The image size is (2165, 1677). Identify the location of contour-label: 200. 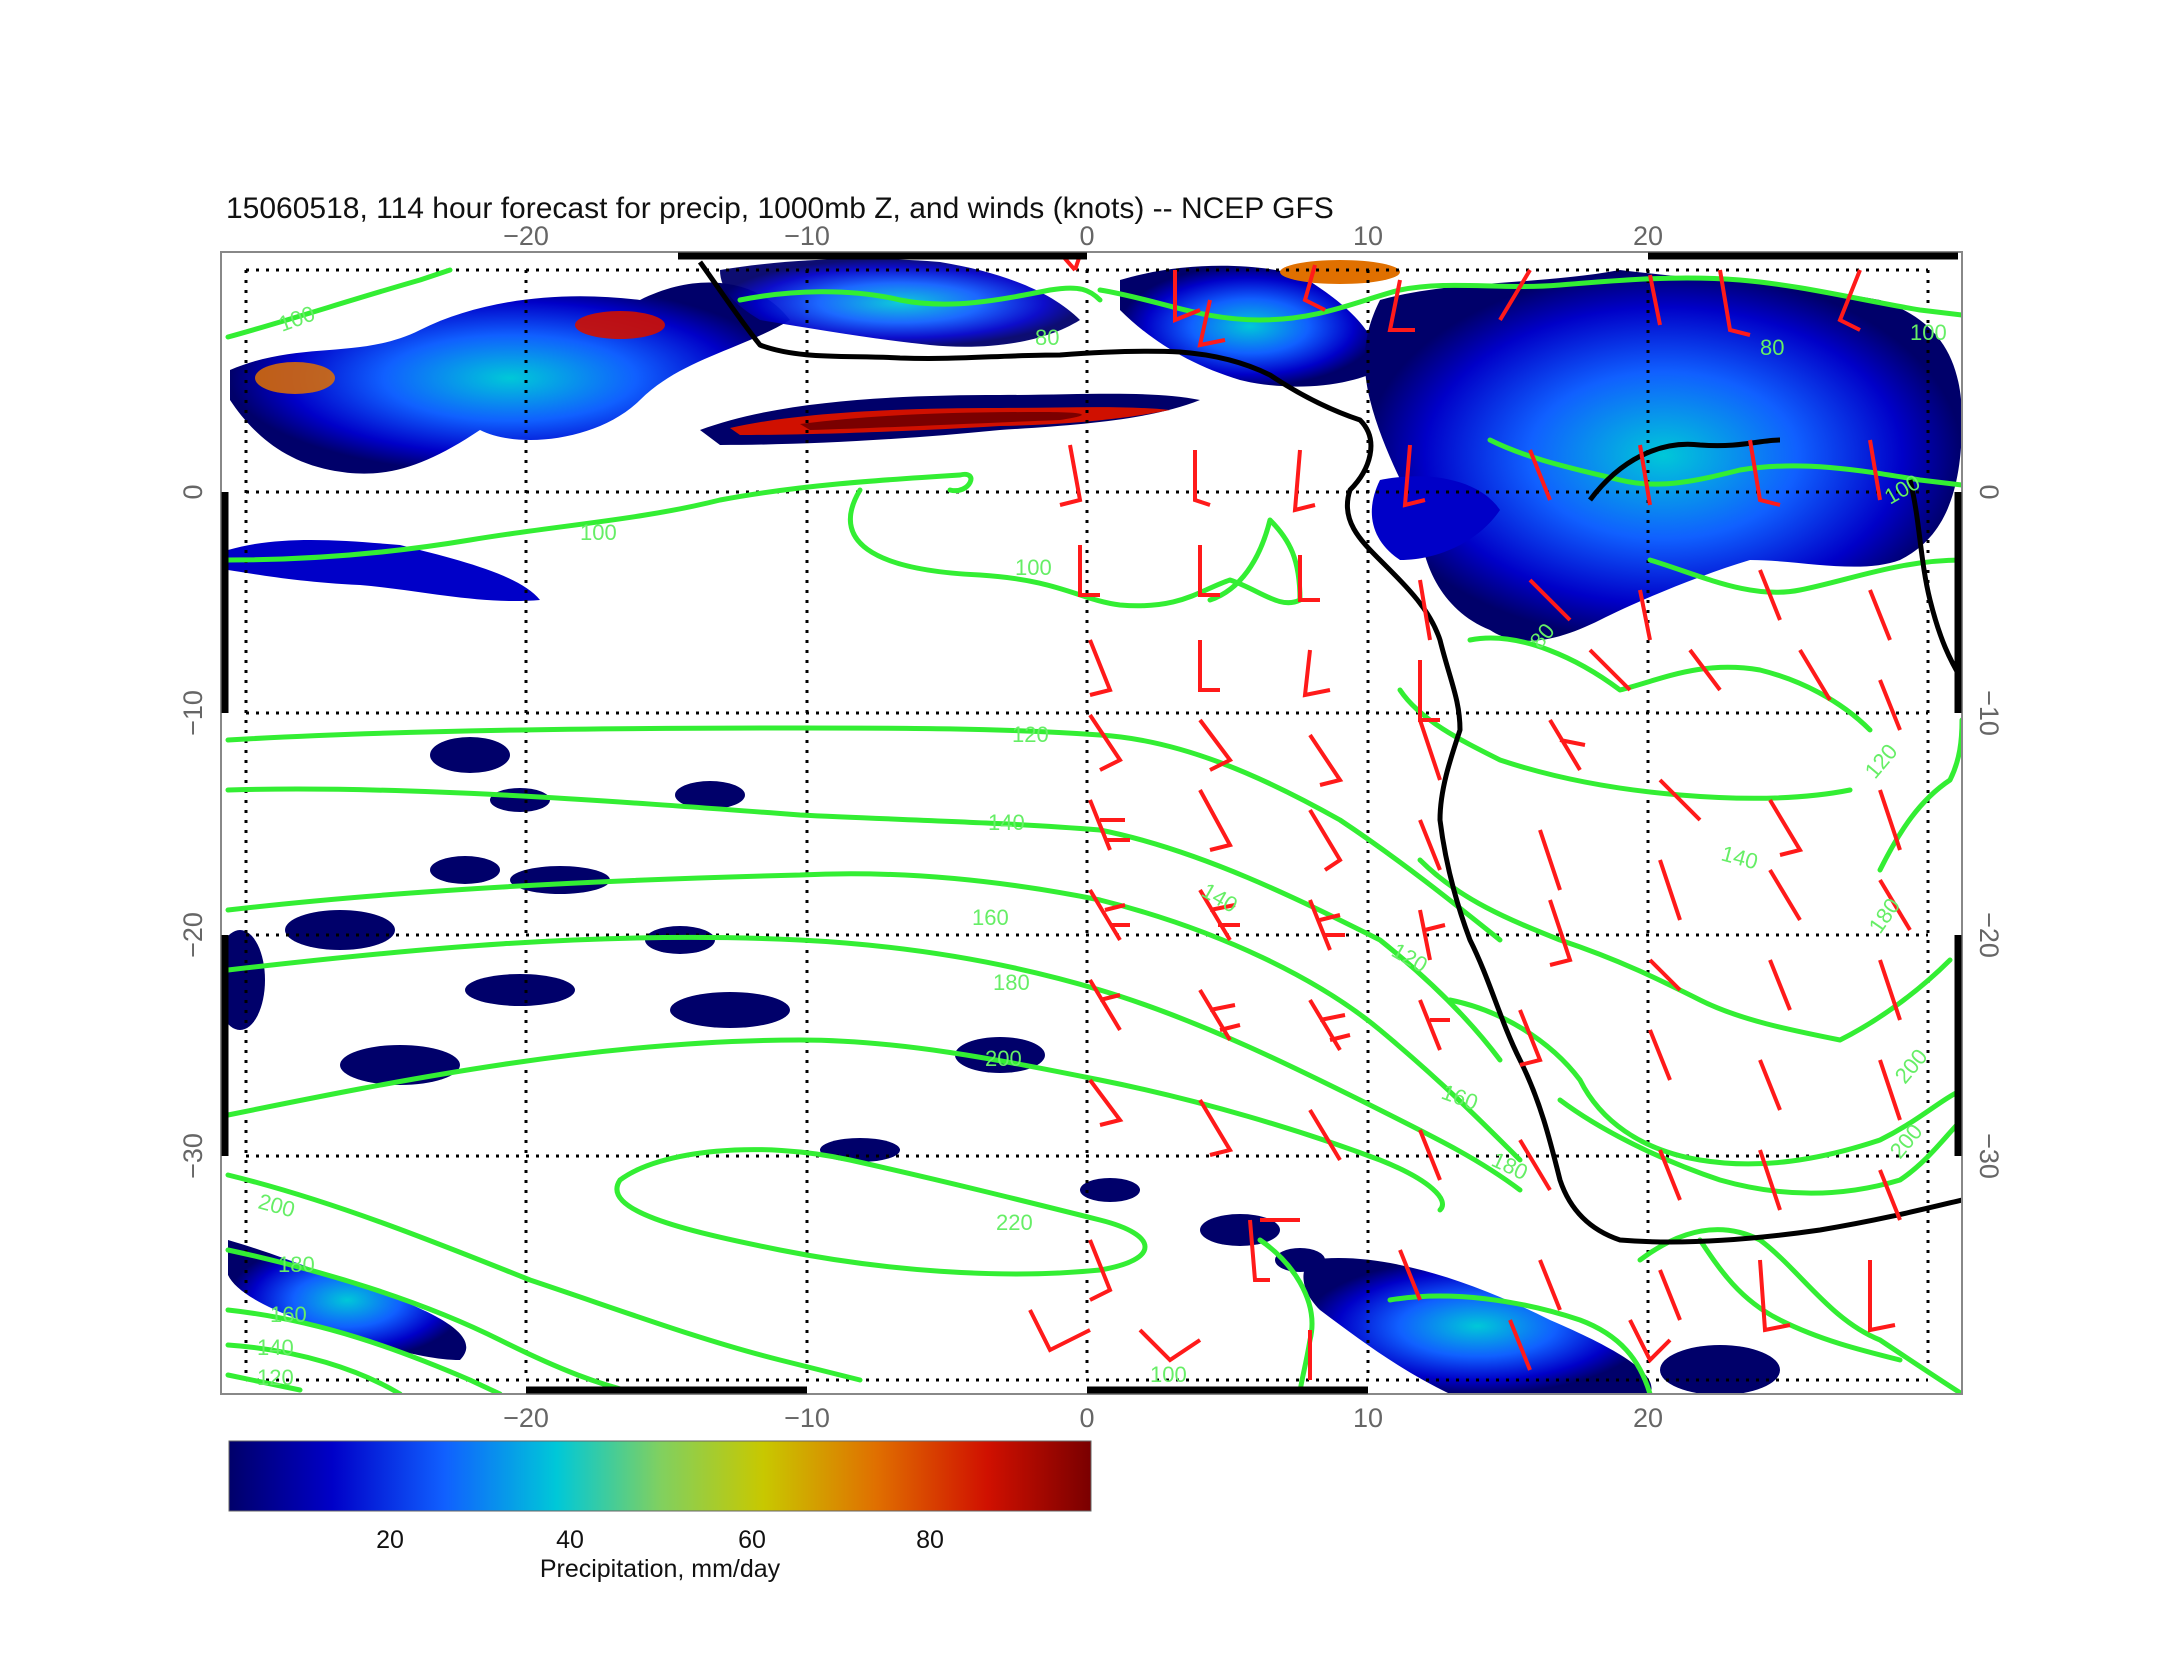
(1003, 1058).